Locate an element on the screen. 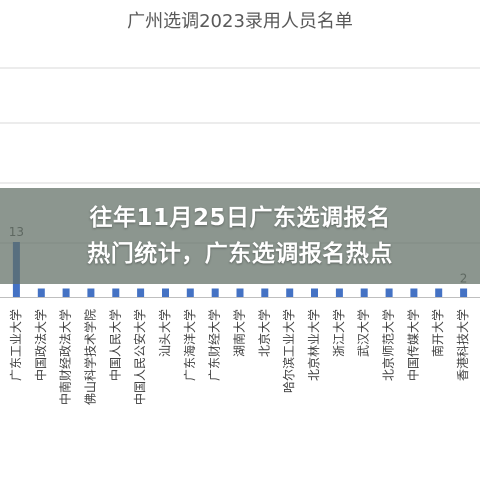 The width and height of the screenshot is (480, 480). category-label-14: 浙江大学 is located at coordinates (338, 333).